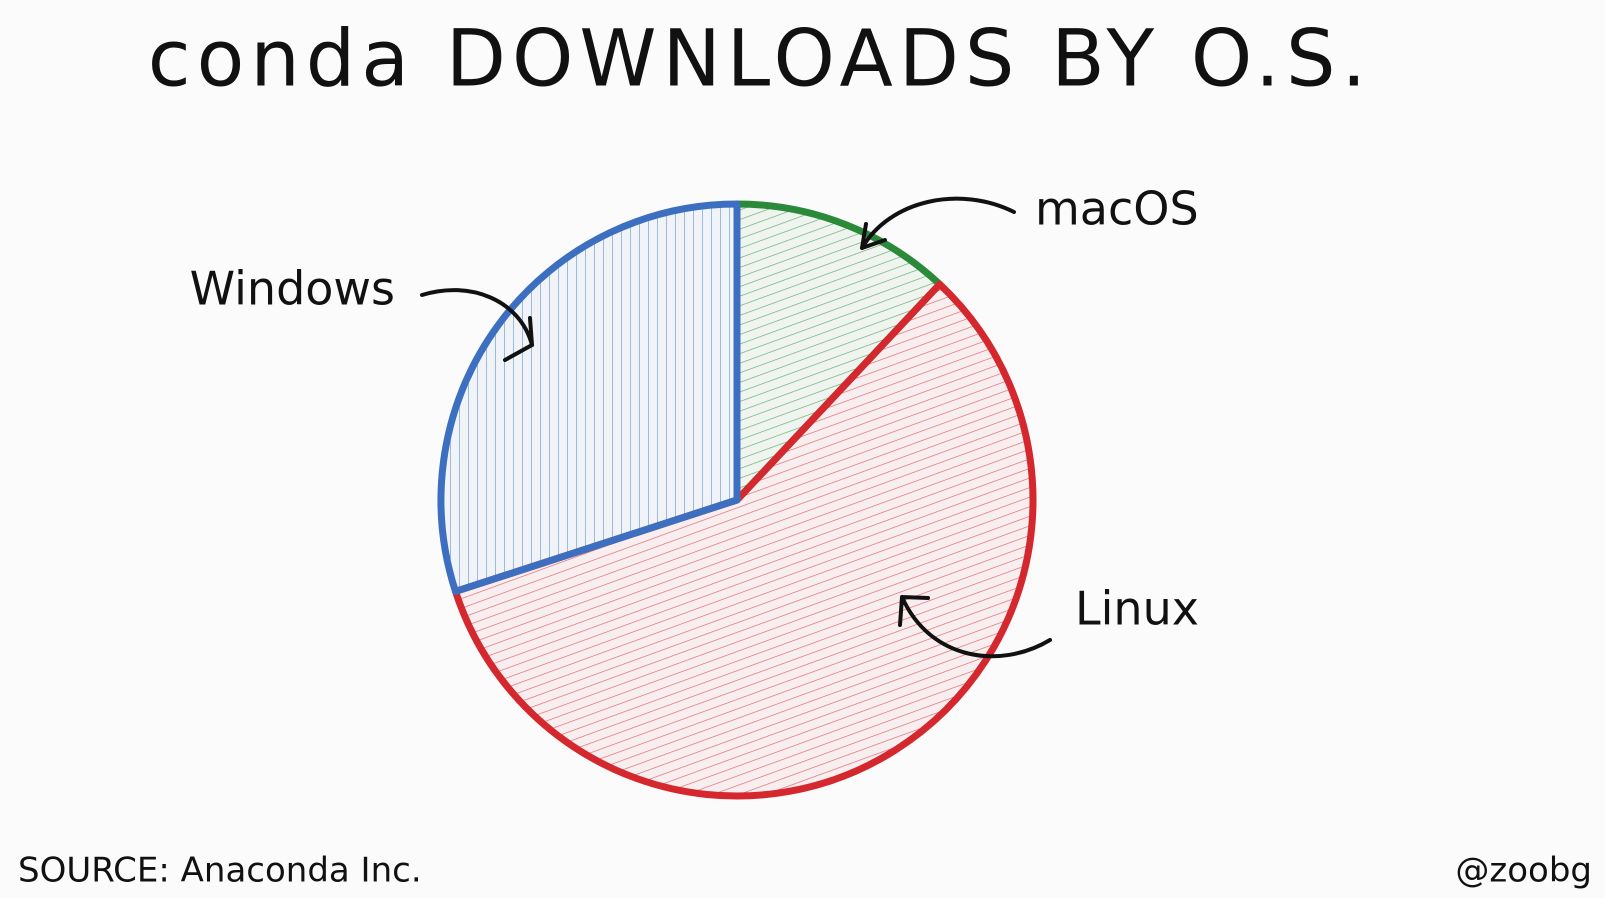 The height and width of the screenshot is (898, 1605). What do you see at coordinates (1117, 209) in the screenshot?
I see `slice-label: macOS` at bounding box center [1117, 209].